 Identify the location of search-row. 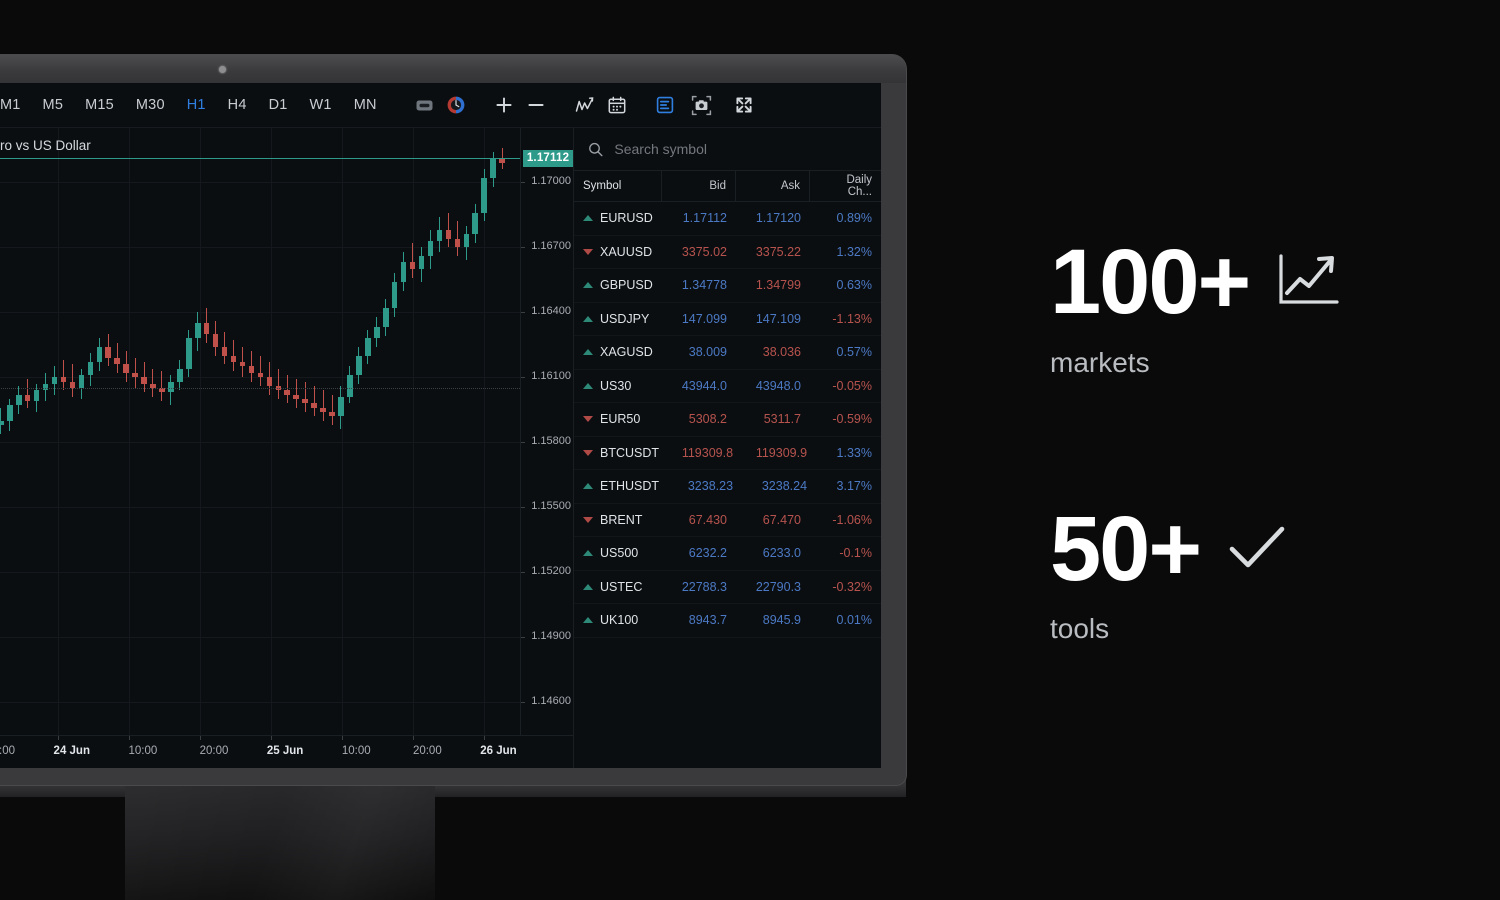
(727, 149).